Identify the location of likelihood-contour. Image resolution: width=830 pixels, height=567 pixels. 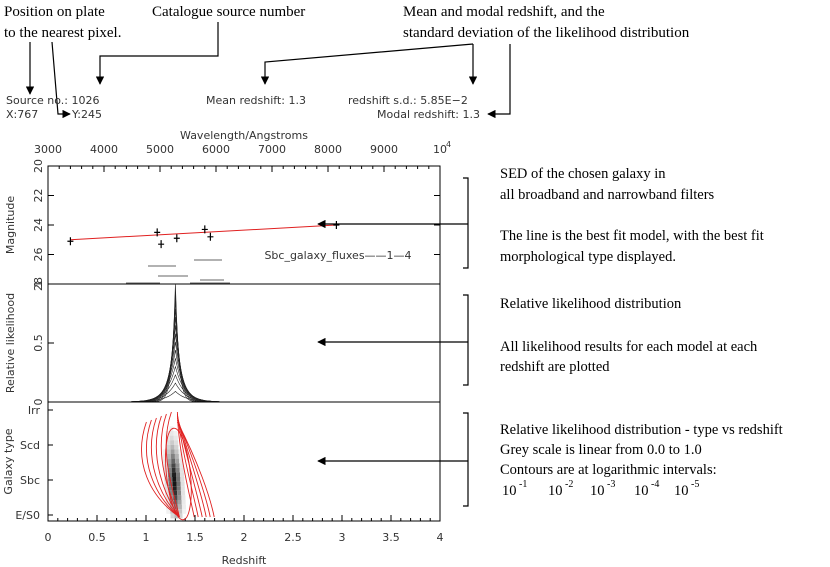
(180, 464).